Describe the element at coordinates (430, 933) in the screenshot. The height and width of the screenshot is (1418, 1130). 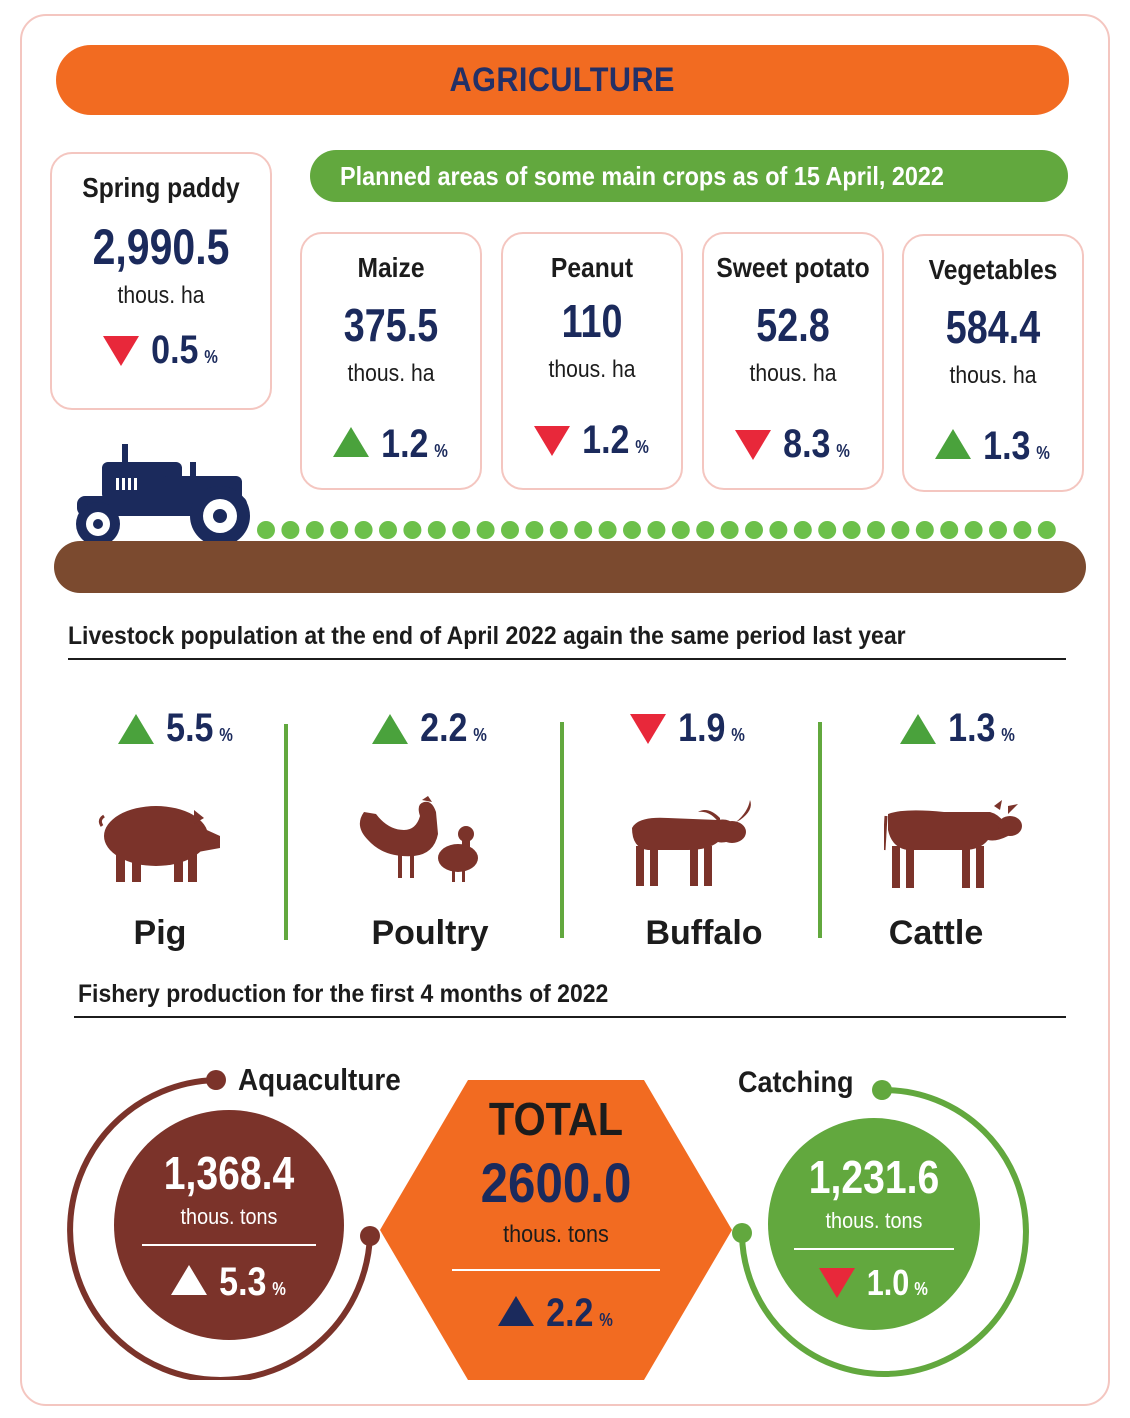
I see `livestock-poultry: Poultry` at that location.